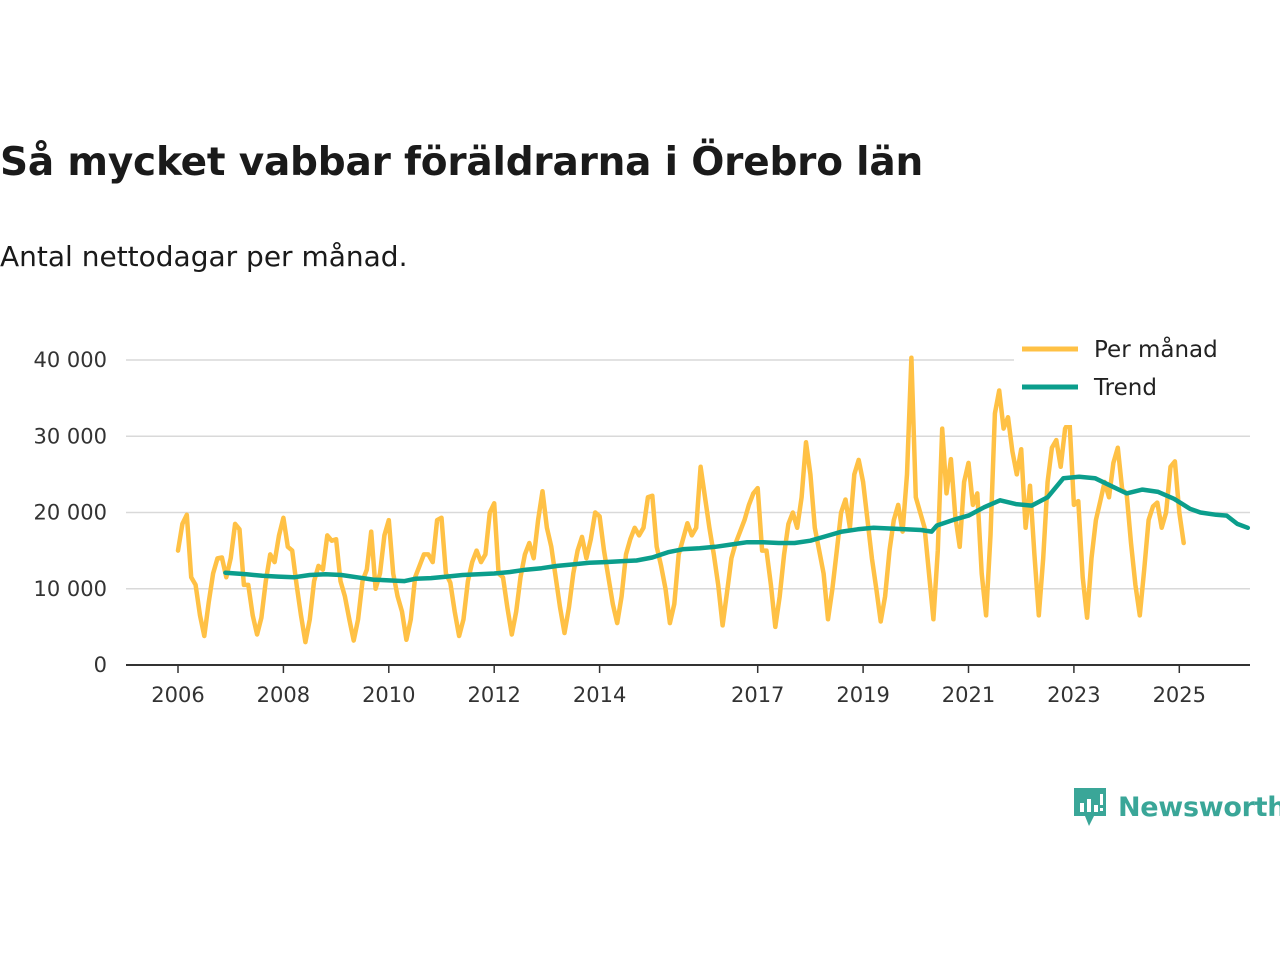 This screenshot has width=1280, height=960. I want to click on legend: Per månad Trend, so click(1132, 377).